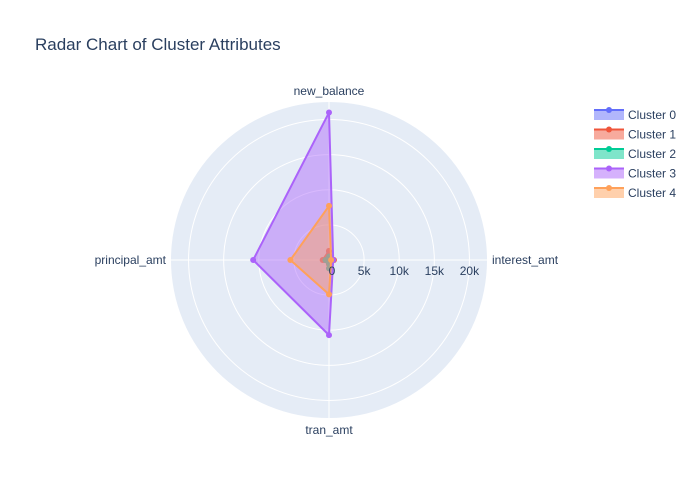  Describe the element at coordinates (652, 154) in the screenshot. I see `legend-label: Cluster 2` at that location.